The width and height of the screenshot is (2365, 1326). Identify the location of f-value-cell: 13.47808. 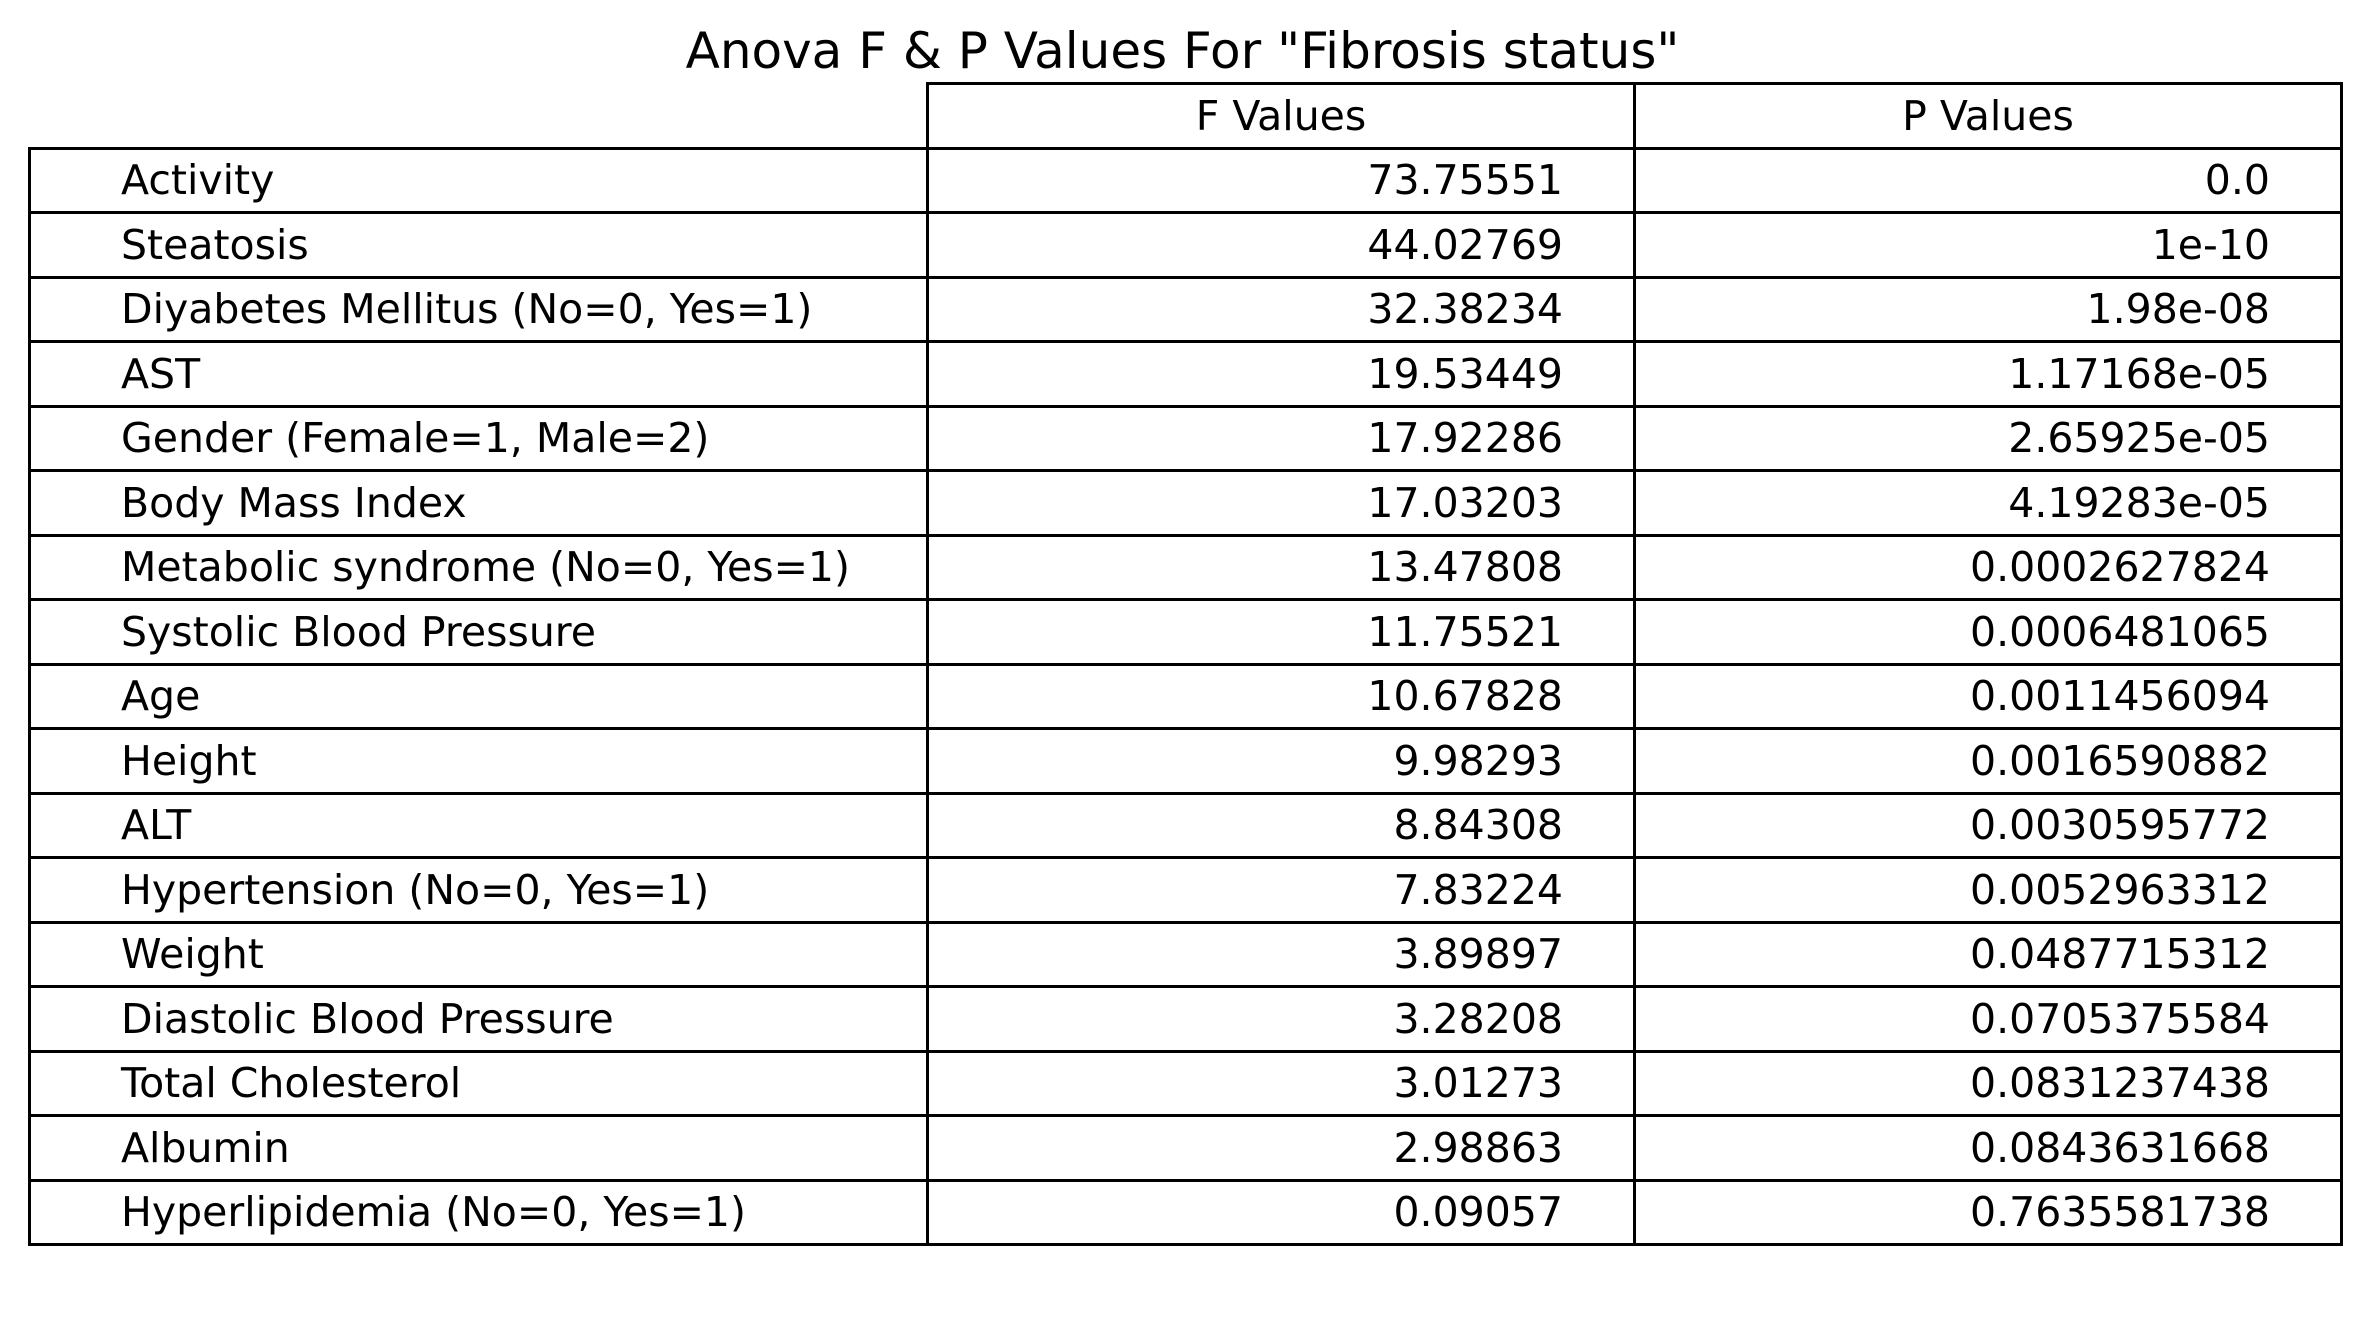
(1281, 567).